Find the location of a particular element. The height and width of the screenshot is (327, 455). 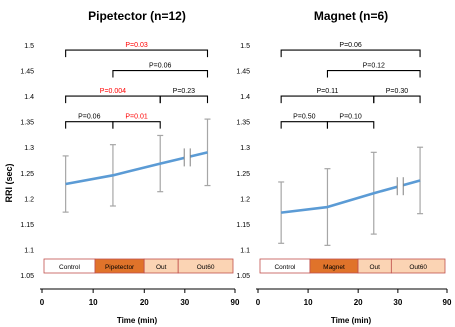

p-value-label: P=0.30 is located at coordinates (397, 91).